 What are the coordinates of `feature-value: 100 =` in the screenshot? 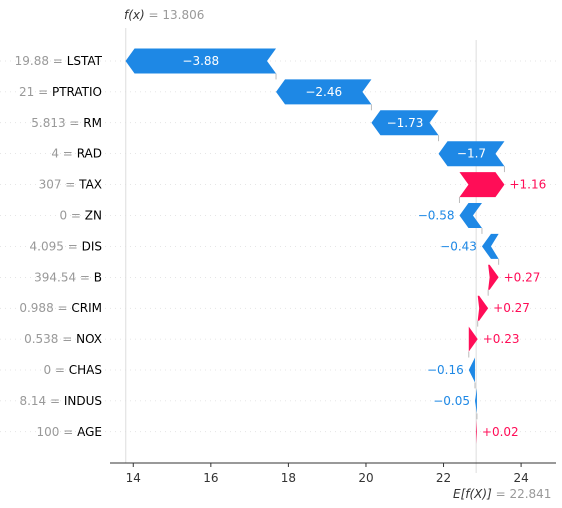 It's located at (57, 432).